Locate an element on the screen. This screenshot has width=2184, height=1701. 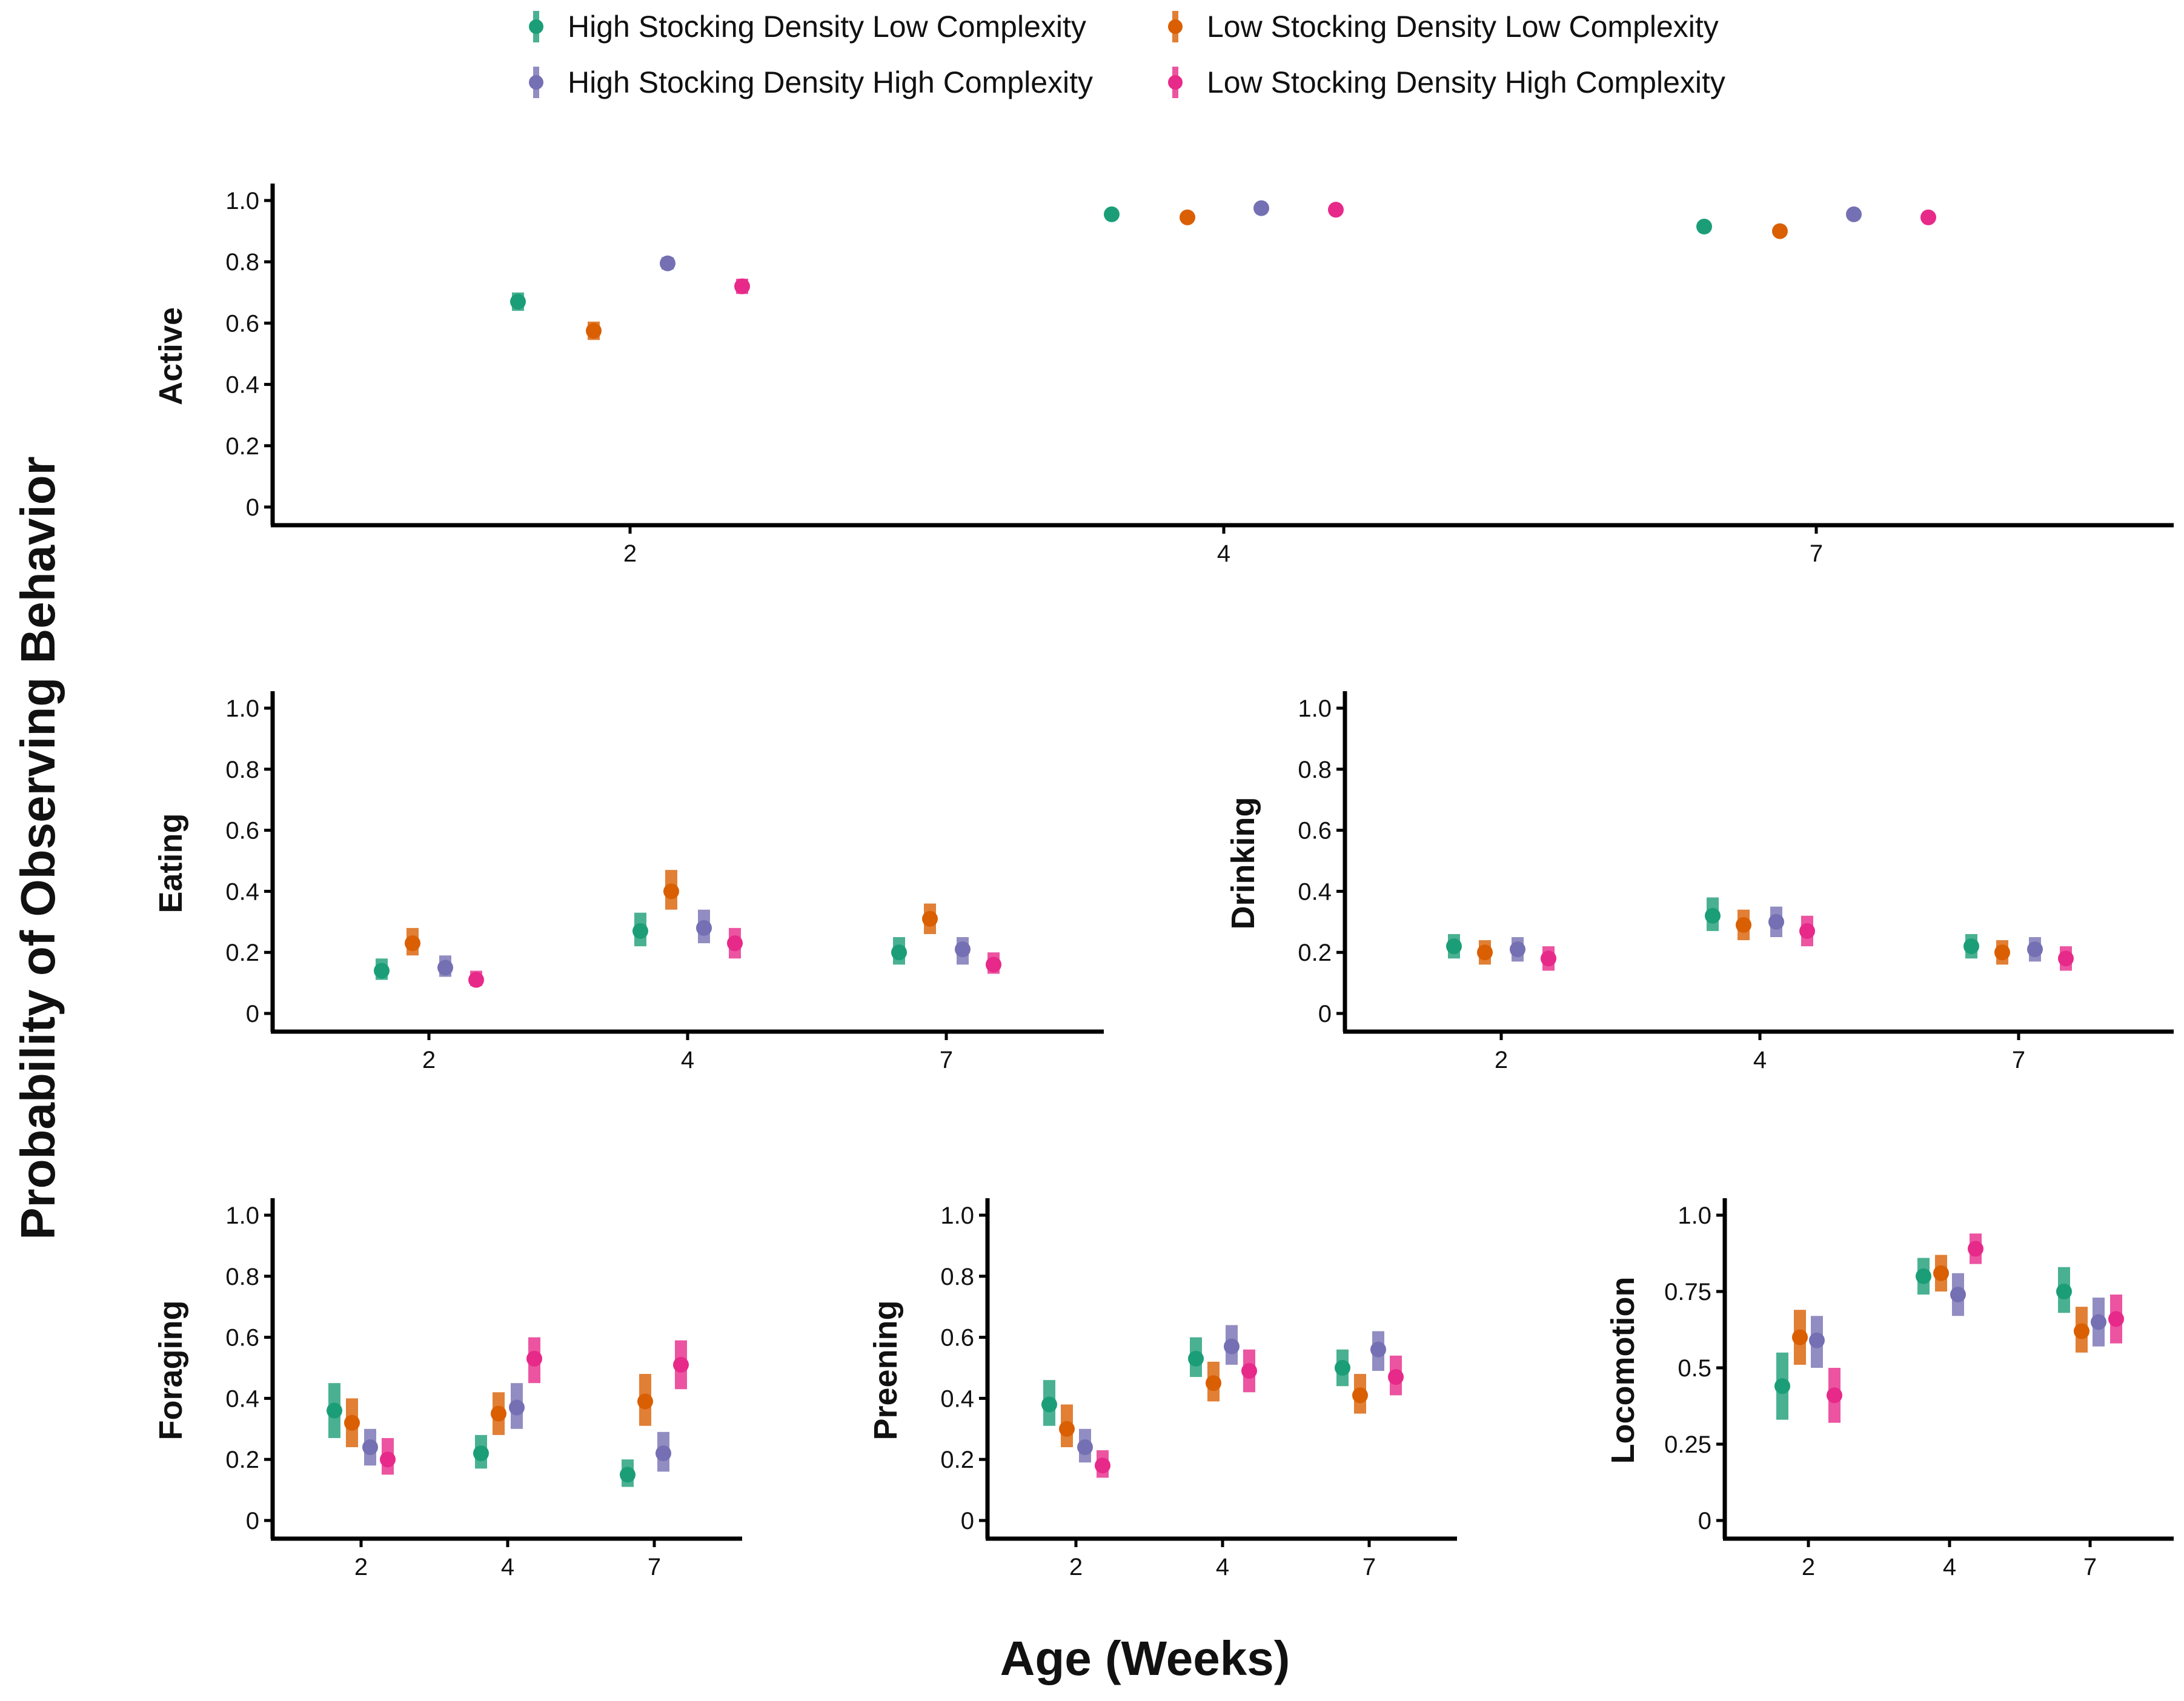
legend-label: High Stocking Density High Complexity is located at coordinates (830, 82).